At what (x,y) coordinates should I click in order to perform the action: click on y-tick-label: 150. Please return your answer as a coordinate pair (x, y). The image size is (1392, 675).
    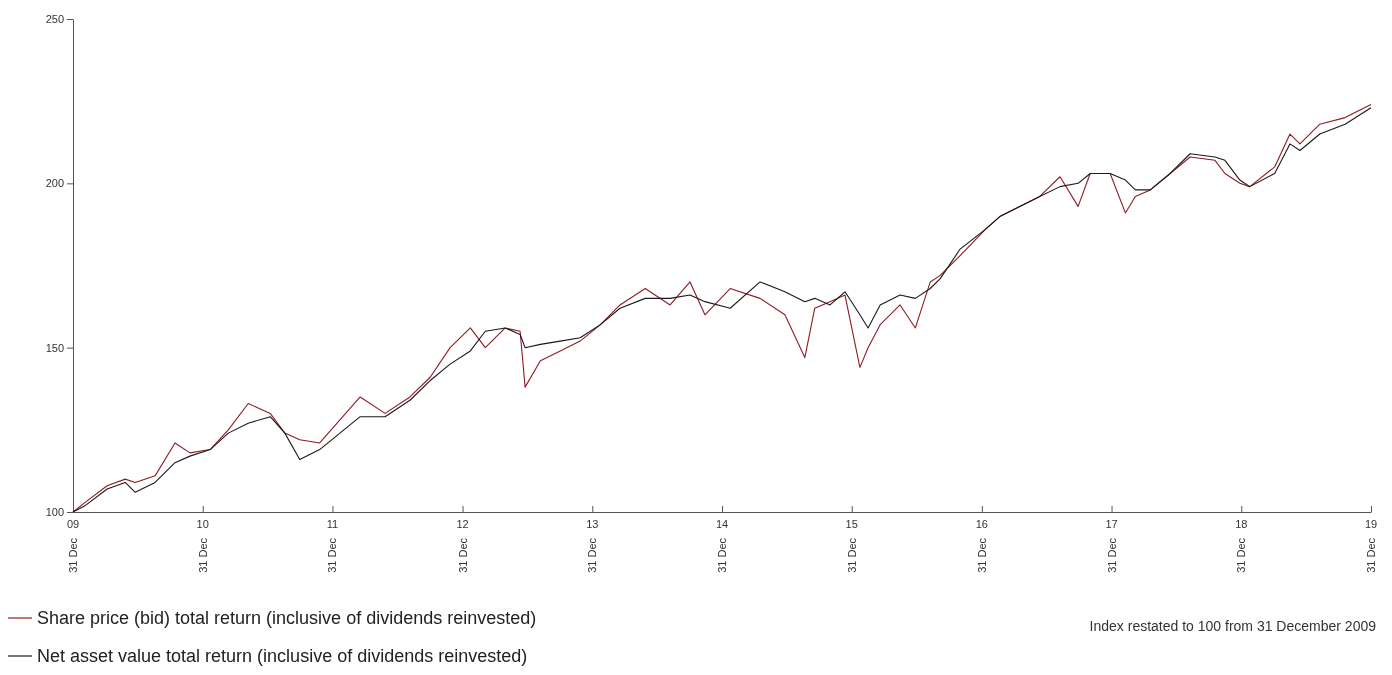
    Looking at the image, I should click on (54, 347).